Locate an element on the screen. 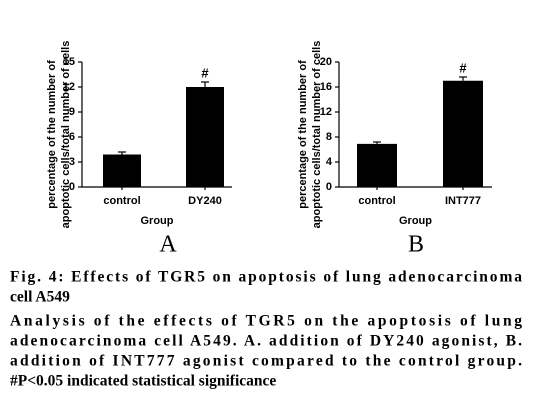 The height and width of the screenshot is (409, 539). caption-title: cell A549 is located at coordinates (40, 297).